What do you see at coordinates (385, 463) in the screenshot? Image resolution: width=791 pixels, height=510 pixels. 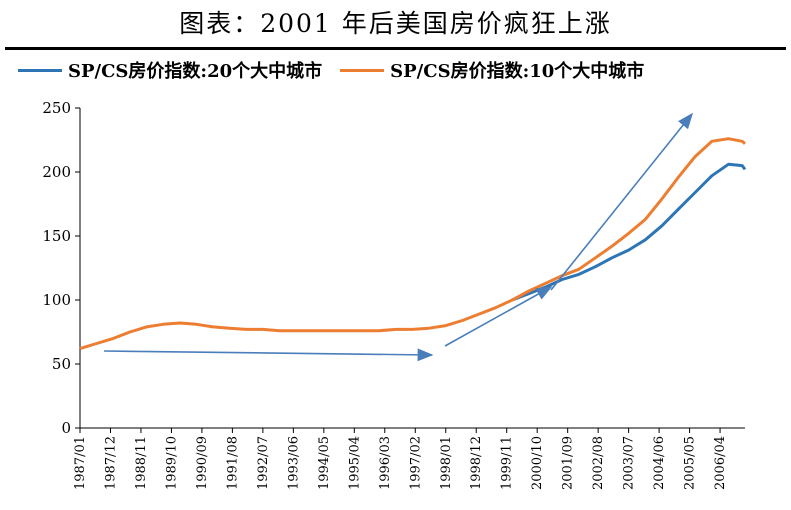 I see `x-tick-label: 1996/03` at bounding box center [385, 463].